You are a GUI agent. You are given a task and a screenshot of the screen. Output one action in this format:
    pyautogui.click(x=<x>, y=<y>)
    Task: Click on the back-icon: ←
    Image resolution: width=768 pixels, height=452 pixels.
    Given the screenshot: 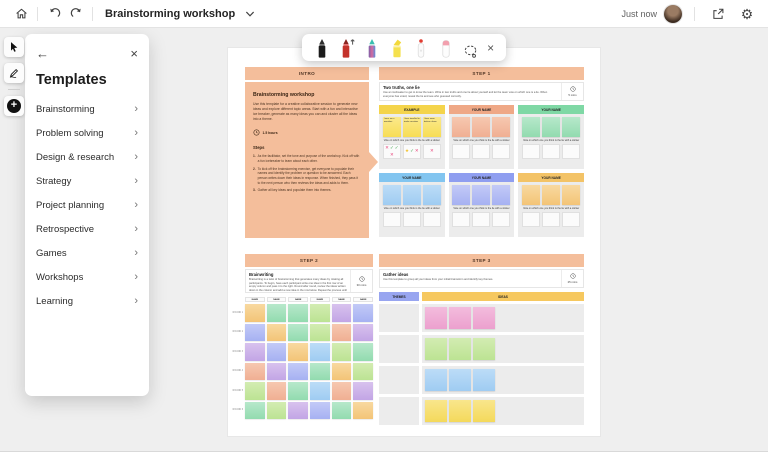 What is the action you would take?
    pyautogui.click(x=42, y=53)
    